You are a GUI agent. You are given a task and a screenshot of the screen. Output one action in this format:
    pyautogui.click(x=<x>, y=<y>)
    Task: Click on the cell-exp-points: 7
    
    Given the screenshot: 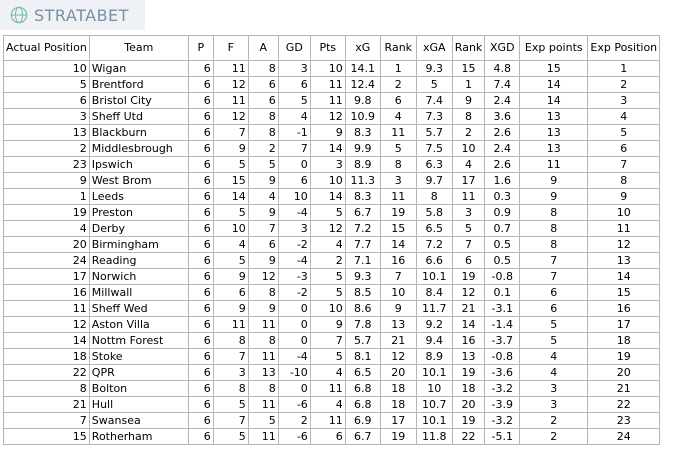 What is the action you would take?
    pyautogui.click(x=554, y=260)
    